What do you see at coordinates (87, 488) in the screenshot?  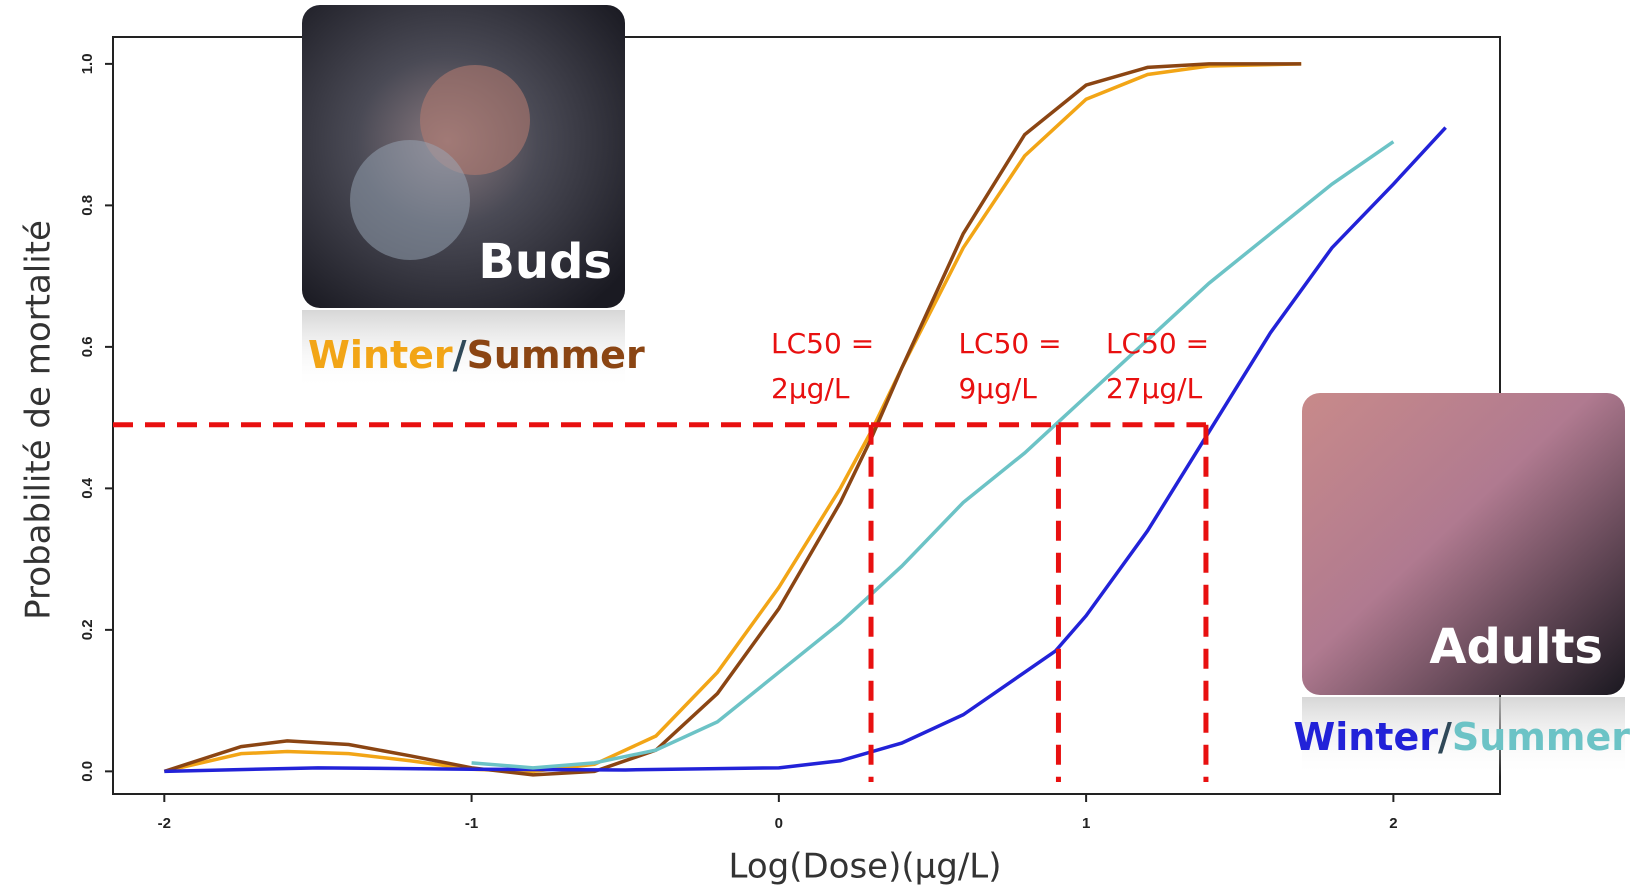 I see `y-tick-label: 0.4` at bounding box center [87, 488].